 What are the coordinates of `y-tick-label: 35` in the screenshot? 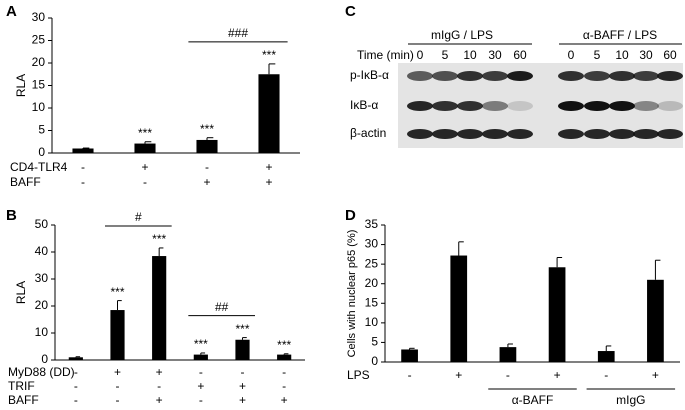 It's located at (372, 224).